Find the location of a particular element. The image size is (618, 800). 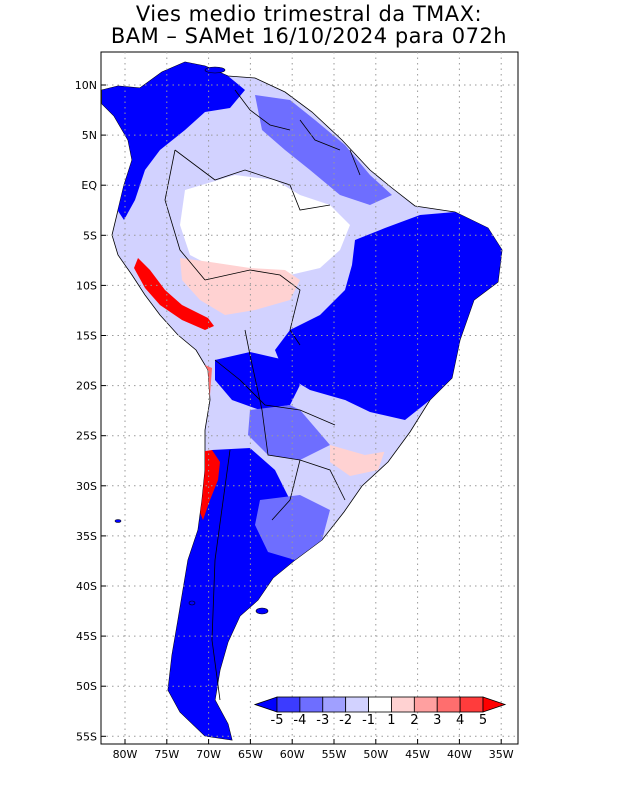

strong-negative-region-chaco is located at coordinates (257, 381).